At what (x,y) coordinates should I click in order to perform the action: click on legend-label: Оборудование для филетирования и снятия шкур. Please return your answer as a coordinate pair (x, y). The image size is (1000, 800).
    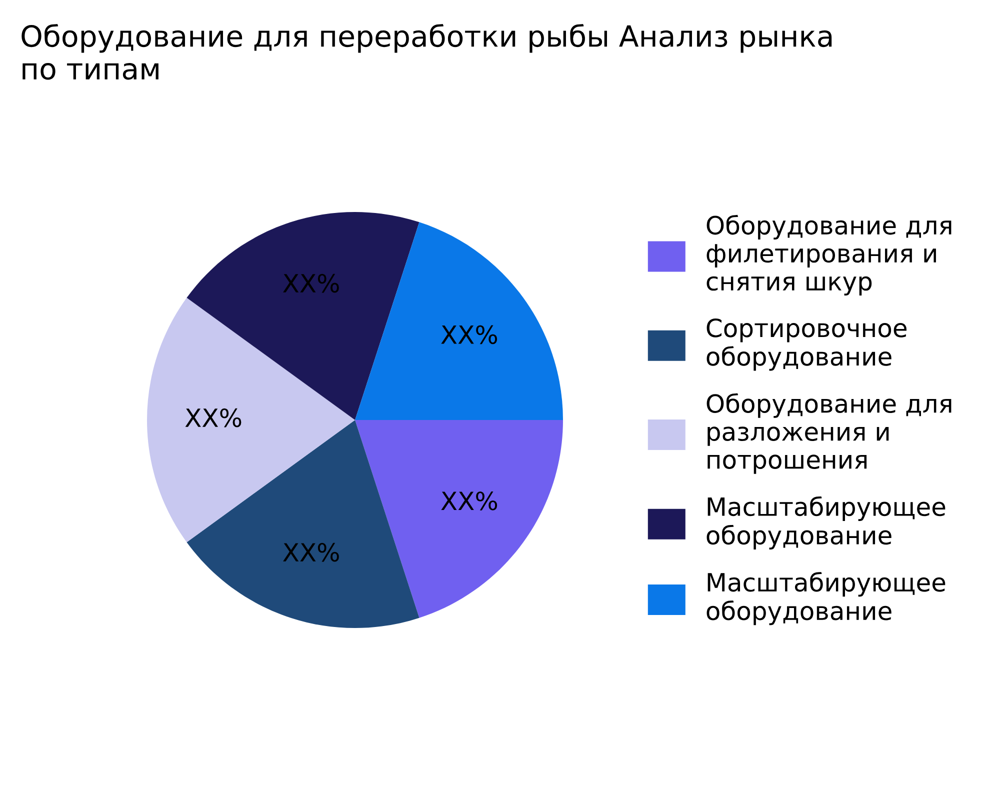
    Looking at the image, I should click on (829, 255).